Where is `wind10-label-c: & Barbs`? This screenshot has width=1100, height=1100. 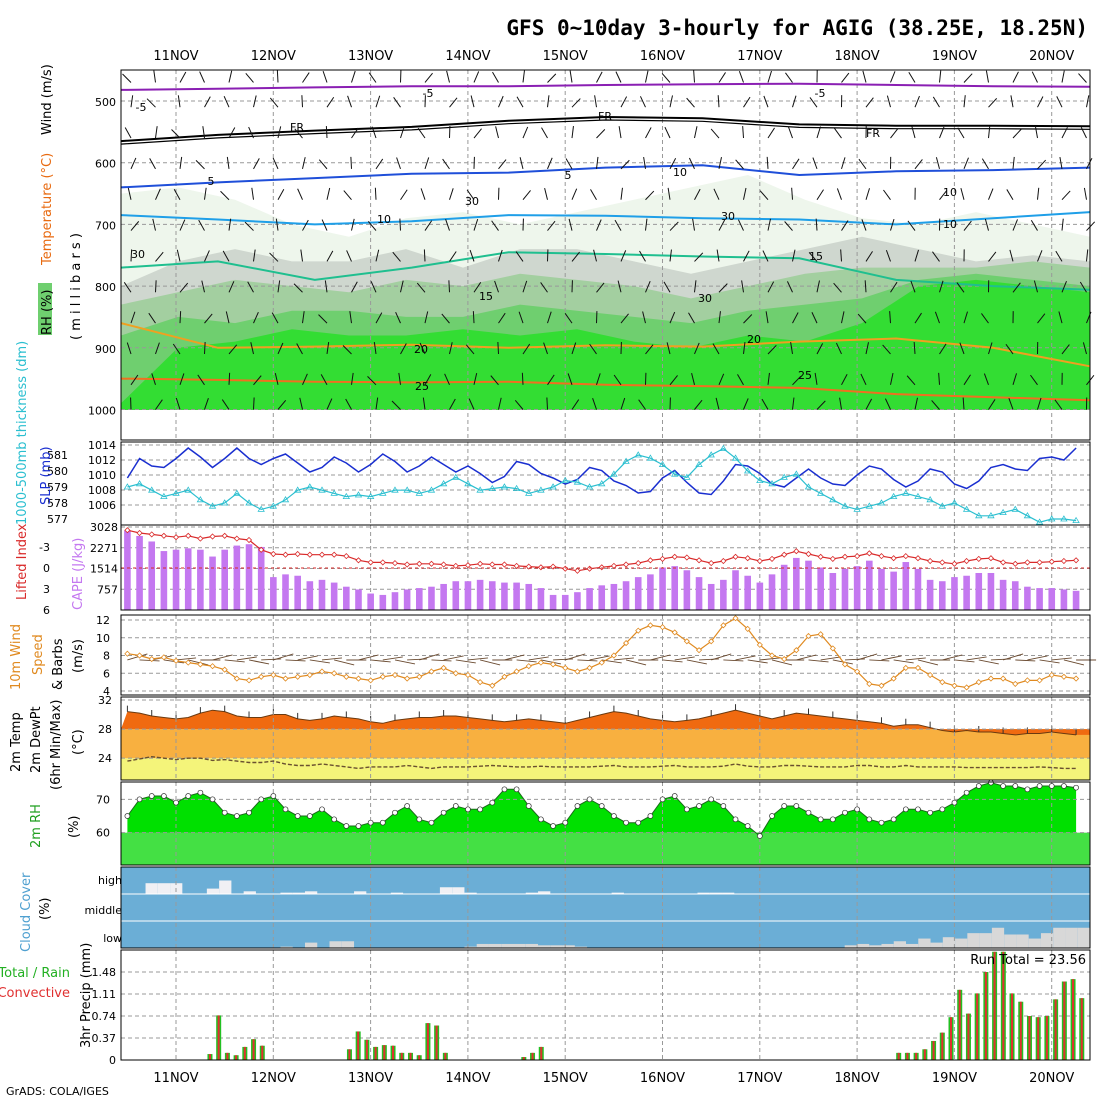 wind10-label-c: & Barbs is located at coordinates (58, 664).